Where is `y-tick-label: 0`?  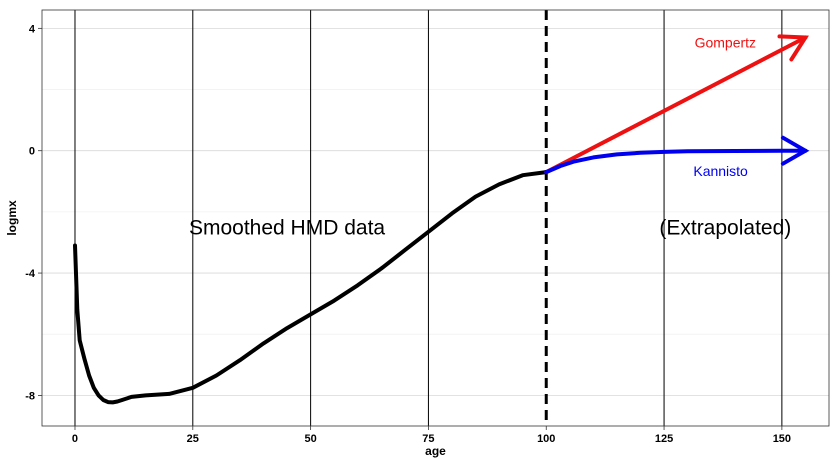
y-tick-label: 0 is located at coordinates (32, 152).